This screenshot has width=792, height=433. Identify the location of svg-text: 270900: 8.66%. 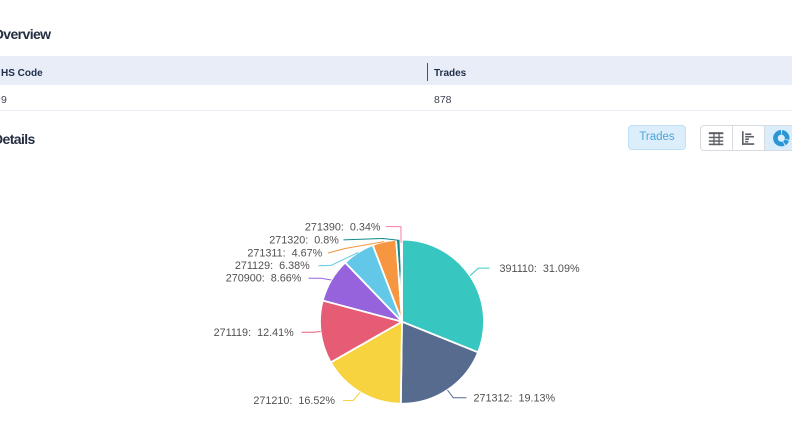
(264, 279).